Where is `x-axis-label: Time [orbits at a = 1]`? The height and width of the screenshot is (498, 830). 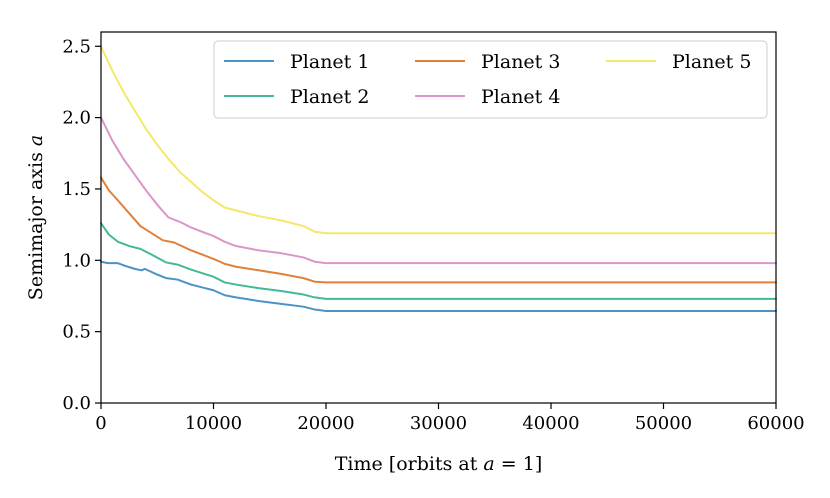
x-axis-label: Time [orbits at a = 1] is located at coordinates (438, 464).